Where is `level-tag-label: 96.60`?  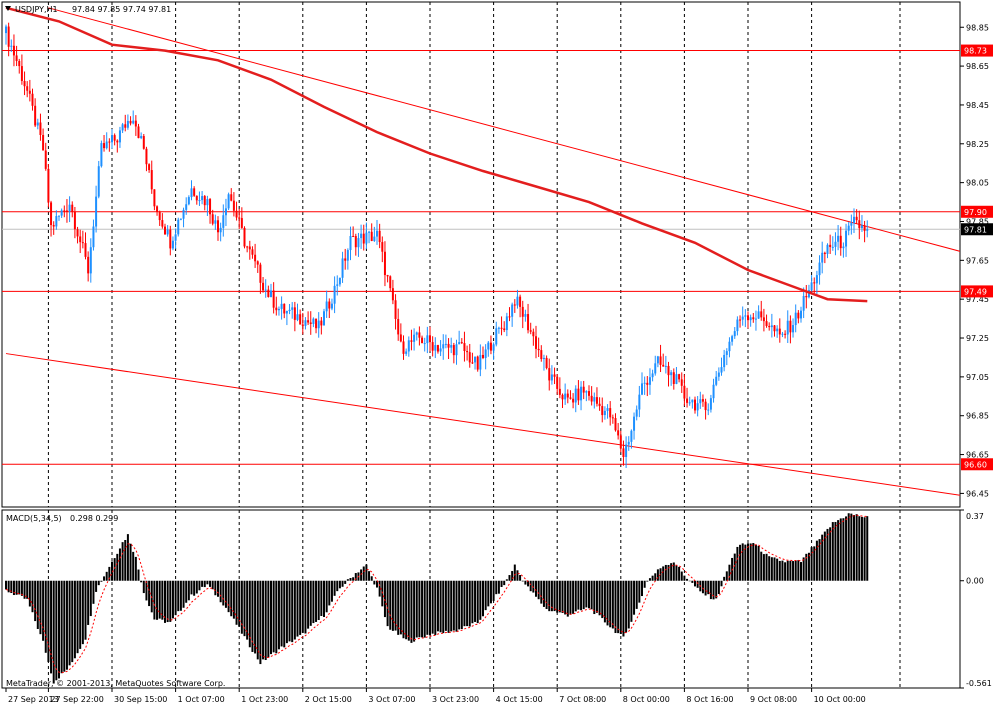
level-tag-label: 96.60 is located at coordinates (975, 464).